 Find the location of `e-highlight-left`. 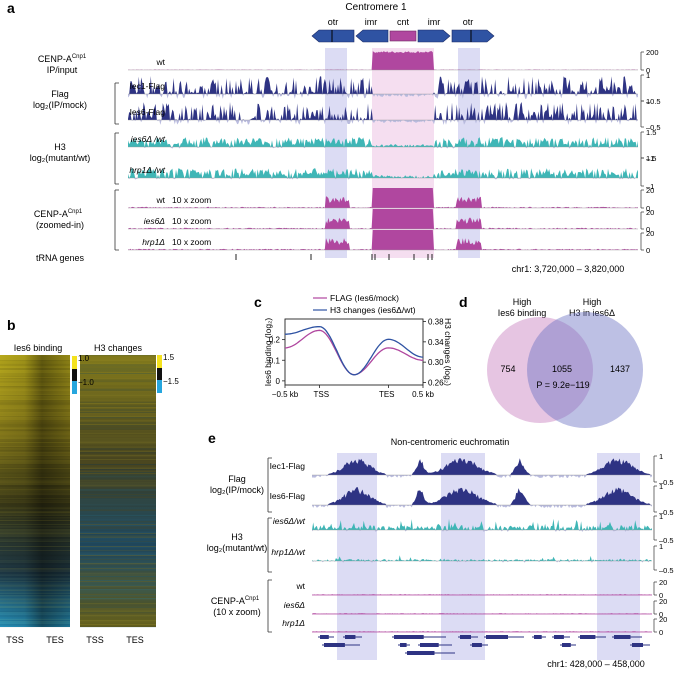

e-highlight-left is located at coordinates (357, 556).